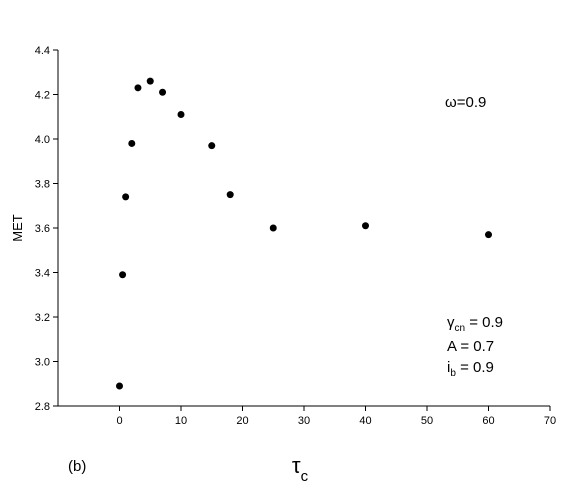 The width and height of the screenshot is (583, 495). I want to click on i-symbol: i, so click(448, 367).